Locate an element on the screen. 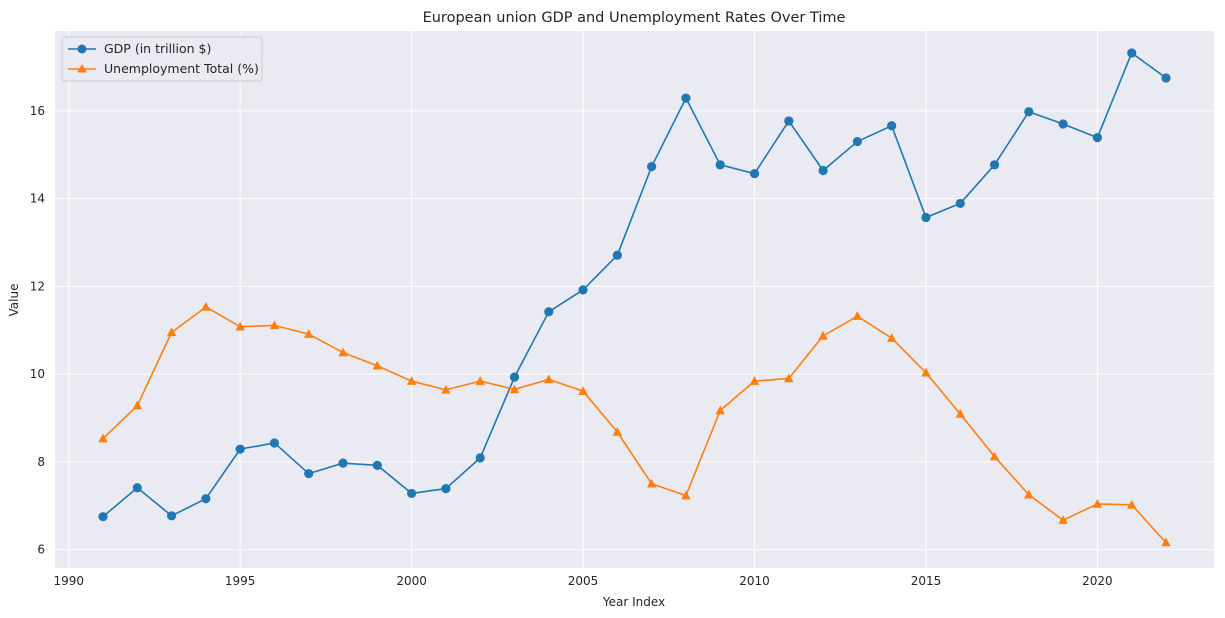 This screenshot has width=1225, height=618. legend-unemployment-label: Unemployment Total (%) is located at coordinates (181, 68).